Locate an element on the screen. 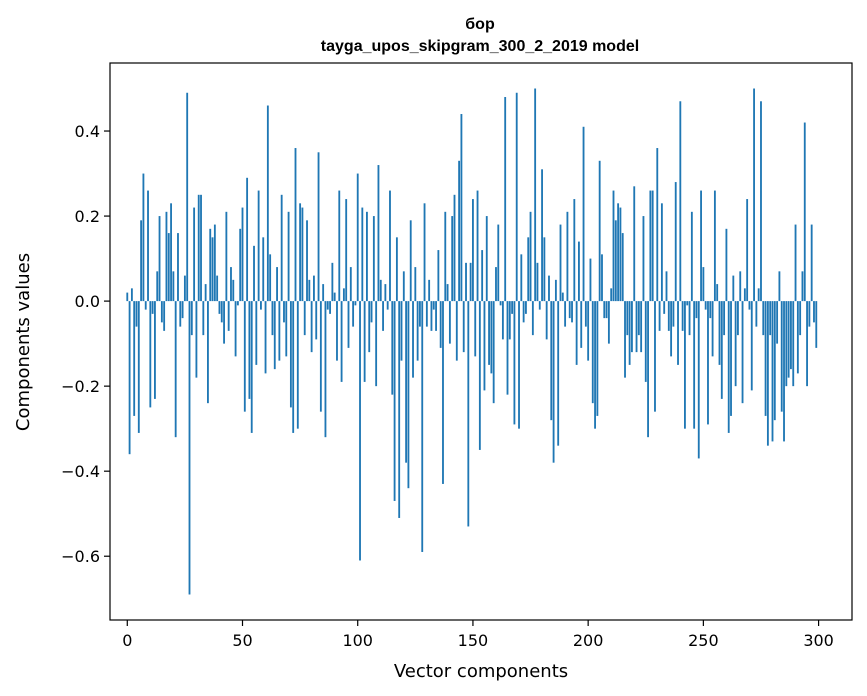  y-tick-label: 0.0 is located at coordinates (87, 301).